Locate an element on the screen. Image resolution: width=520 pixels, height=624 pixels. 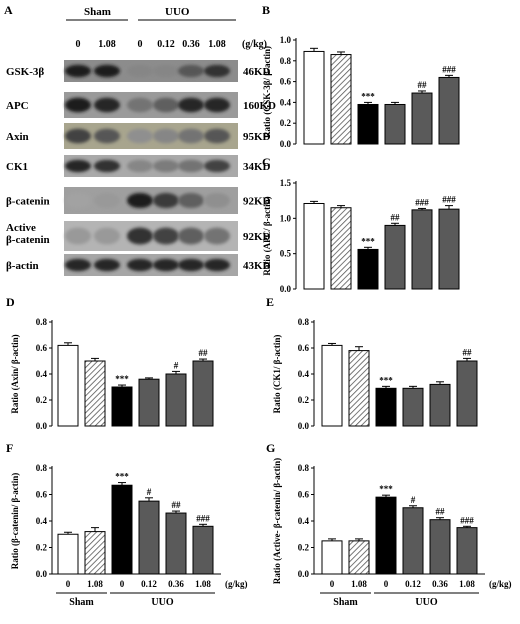
x-tick-label: 1.08 is located at coordinates (467, 584).